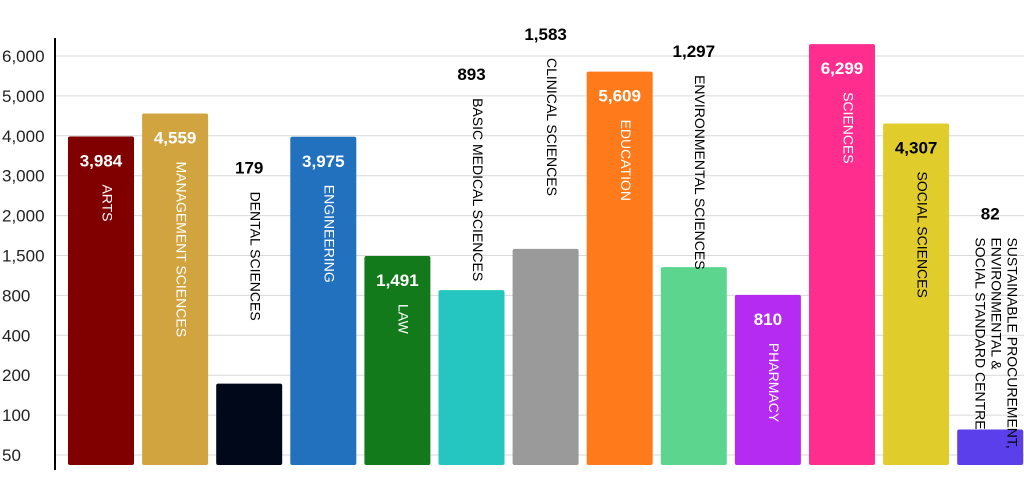  Describe the element at coordinates (23, 136) in the screenshot. I see `y-tick-label: 4,000` at that location.